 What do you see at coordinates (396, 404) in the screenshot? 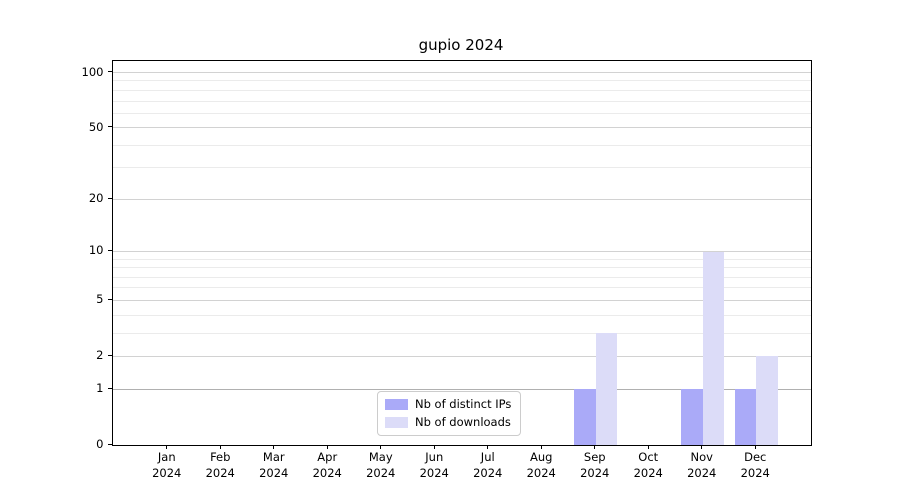
I see `legend-swatch-distinct-ips-icon` at bounding box center [396, 404].